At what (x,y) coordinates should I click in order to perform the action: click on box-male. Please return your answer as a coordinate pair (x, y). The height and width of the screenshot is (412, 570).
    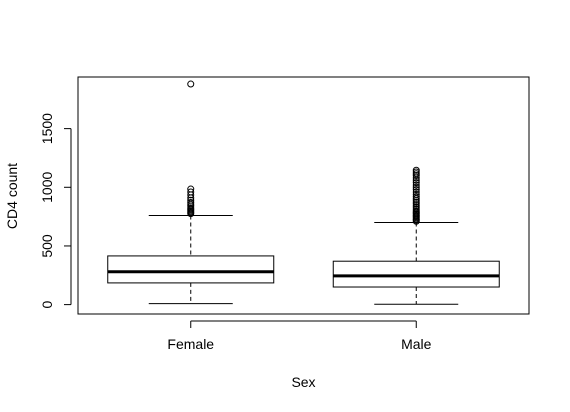
    Looking at the image, I should click on (416, 235).